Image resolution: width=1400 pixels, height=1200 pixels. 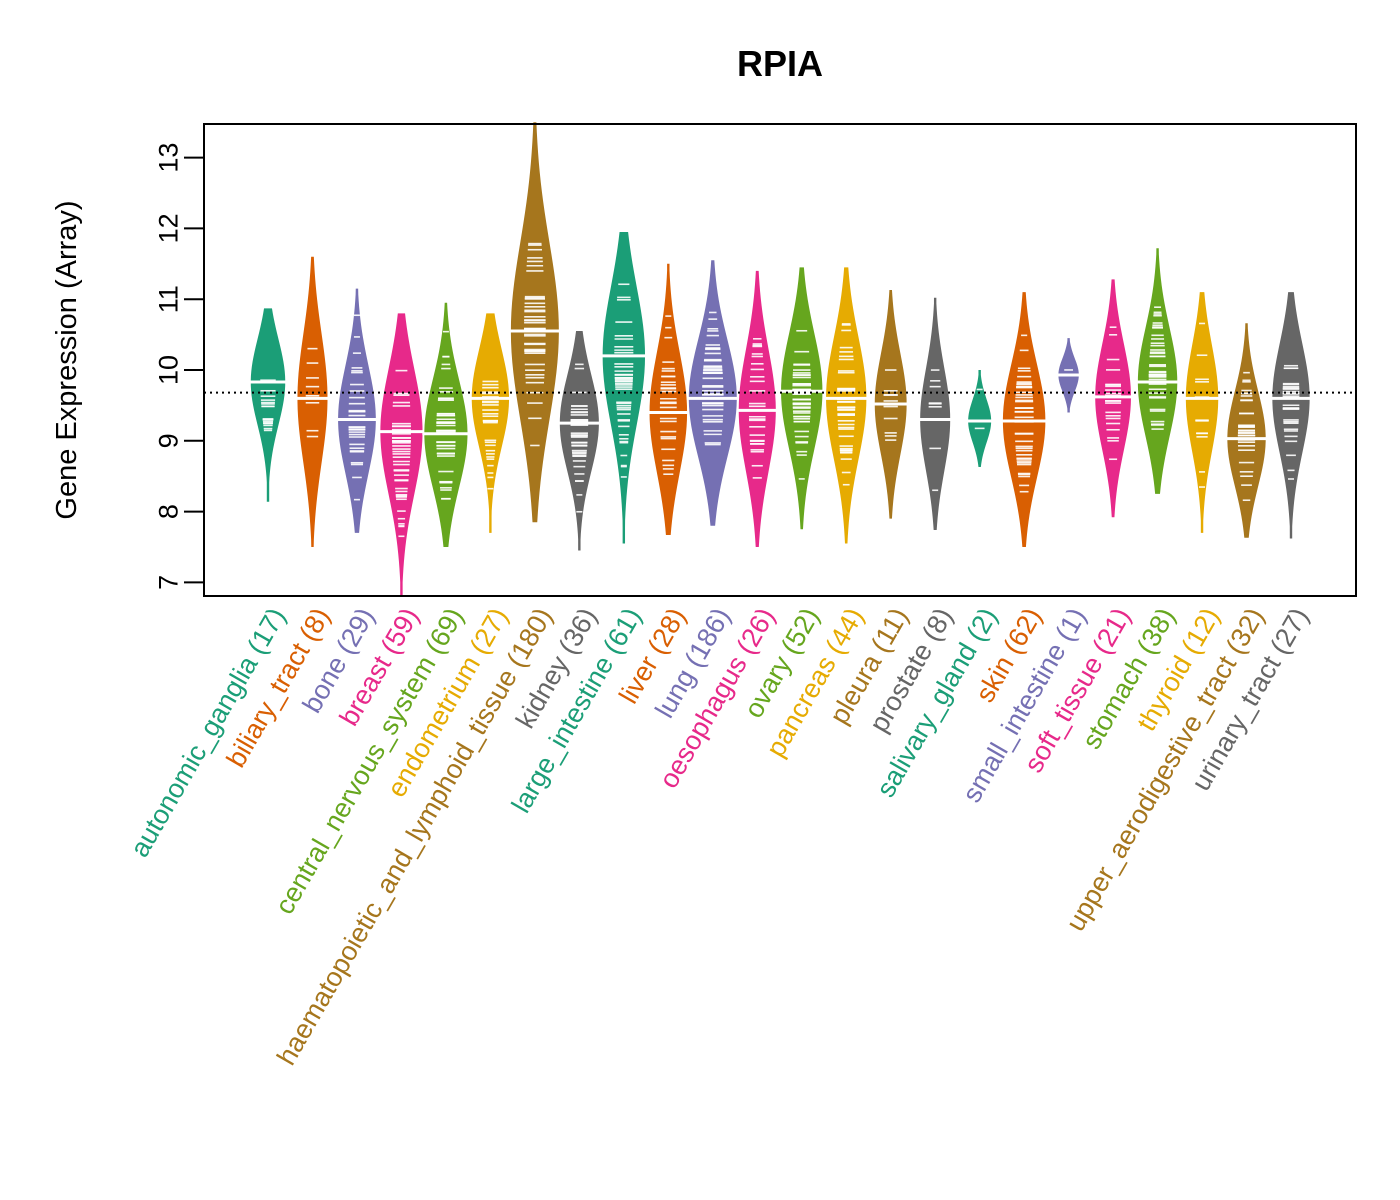 I want to click on y-tick-label: 9, so click(x=168, y=440).